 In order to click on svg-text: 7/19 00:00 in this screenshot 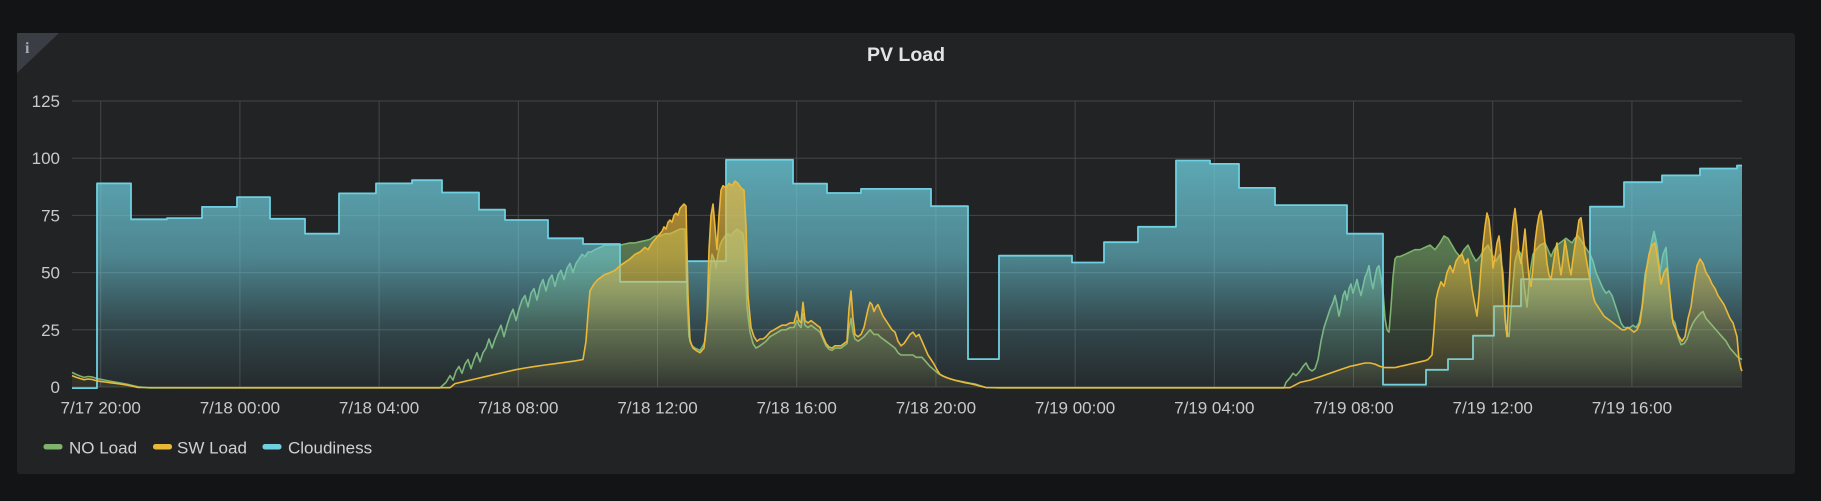, I will do `click(1075, 408)`.